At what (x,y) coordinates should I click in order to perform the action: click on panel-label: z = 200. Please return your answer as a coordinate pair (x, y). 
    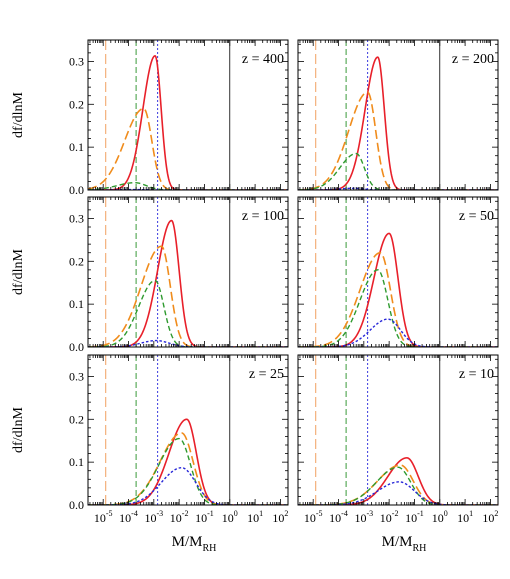
    Looking at the image, I should click on (473, 59).